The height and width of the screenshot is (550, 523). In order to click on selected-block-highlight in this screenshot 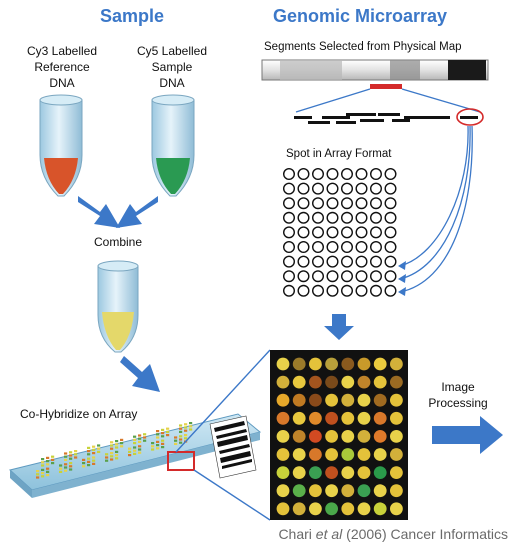, I will do `click(181, 461)`.